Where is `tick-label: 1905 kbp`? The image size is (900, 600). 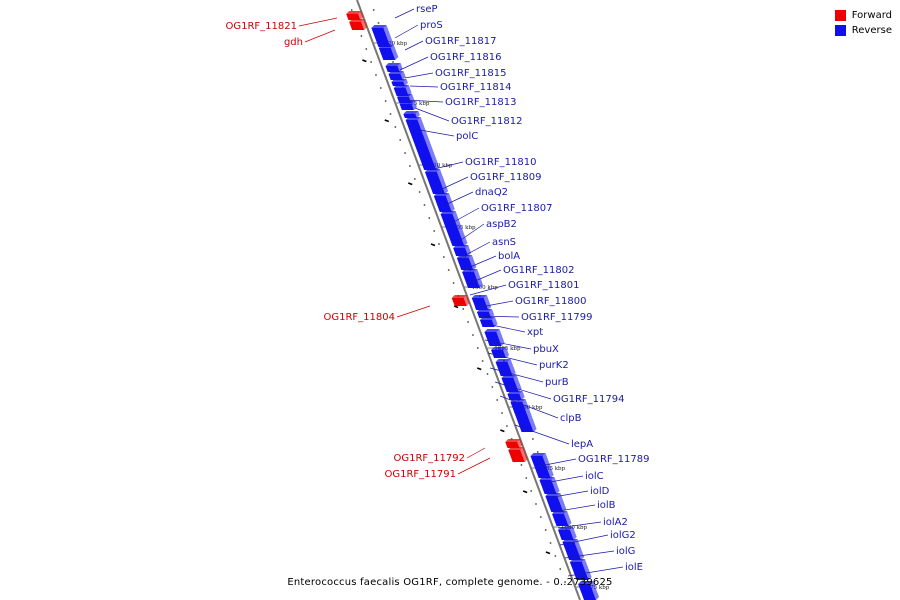
tick-label: 1905 kbp is located at coordinates (462, 228).